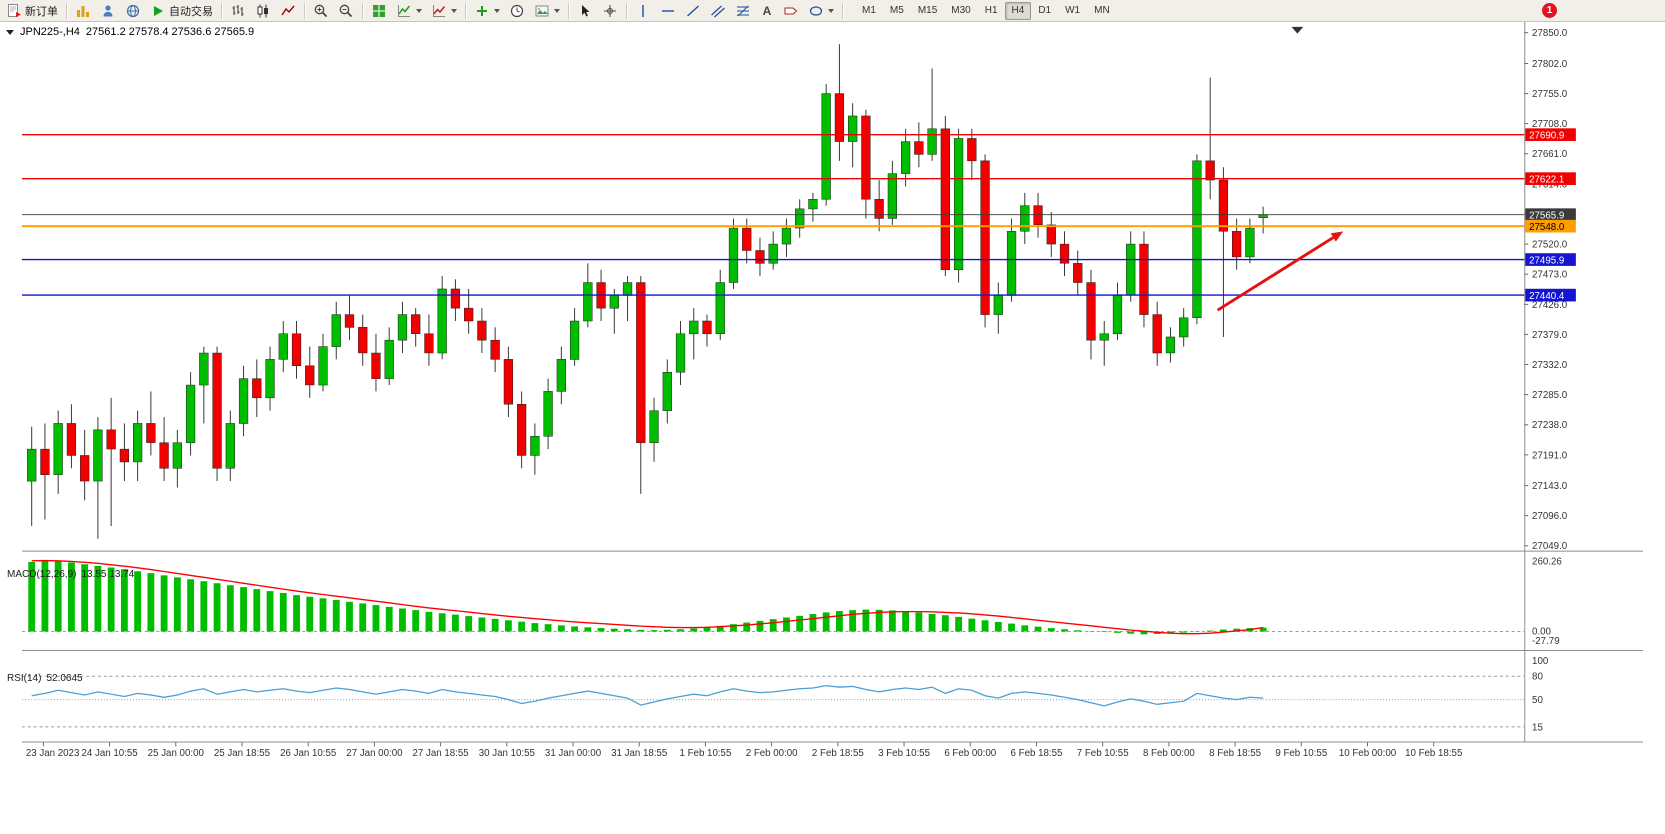 The height and width of the screenshot is (834, 1665). I want to click on tile-windows-button, so click(379, 11).